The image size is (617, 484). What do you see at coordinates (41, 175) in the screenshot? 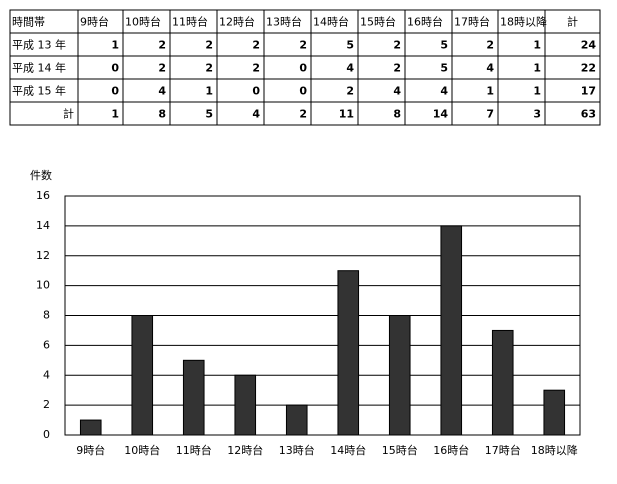
I see `y-axis-label: 件数` at bounding box center [41, 175].